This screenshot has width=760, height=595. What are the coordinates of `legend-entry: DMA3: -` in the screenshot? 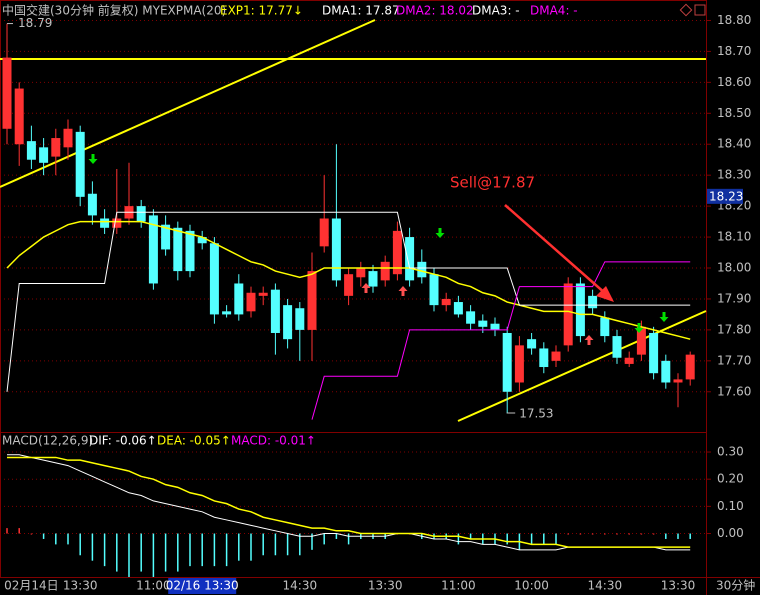 It's located at (496, 11).